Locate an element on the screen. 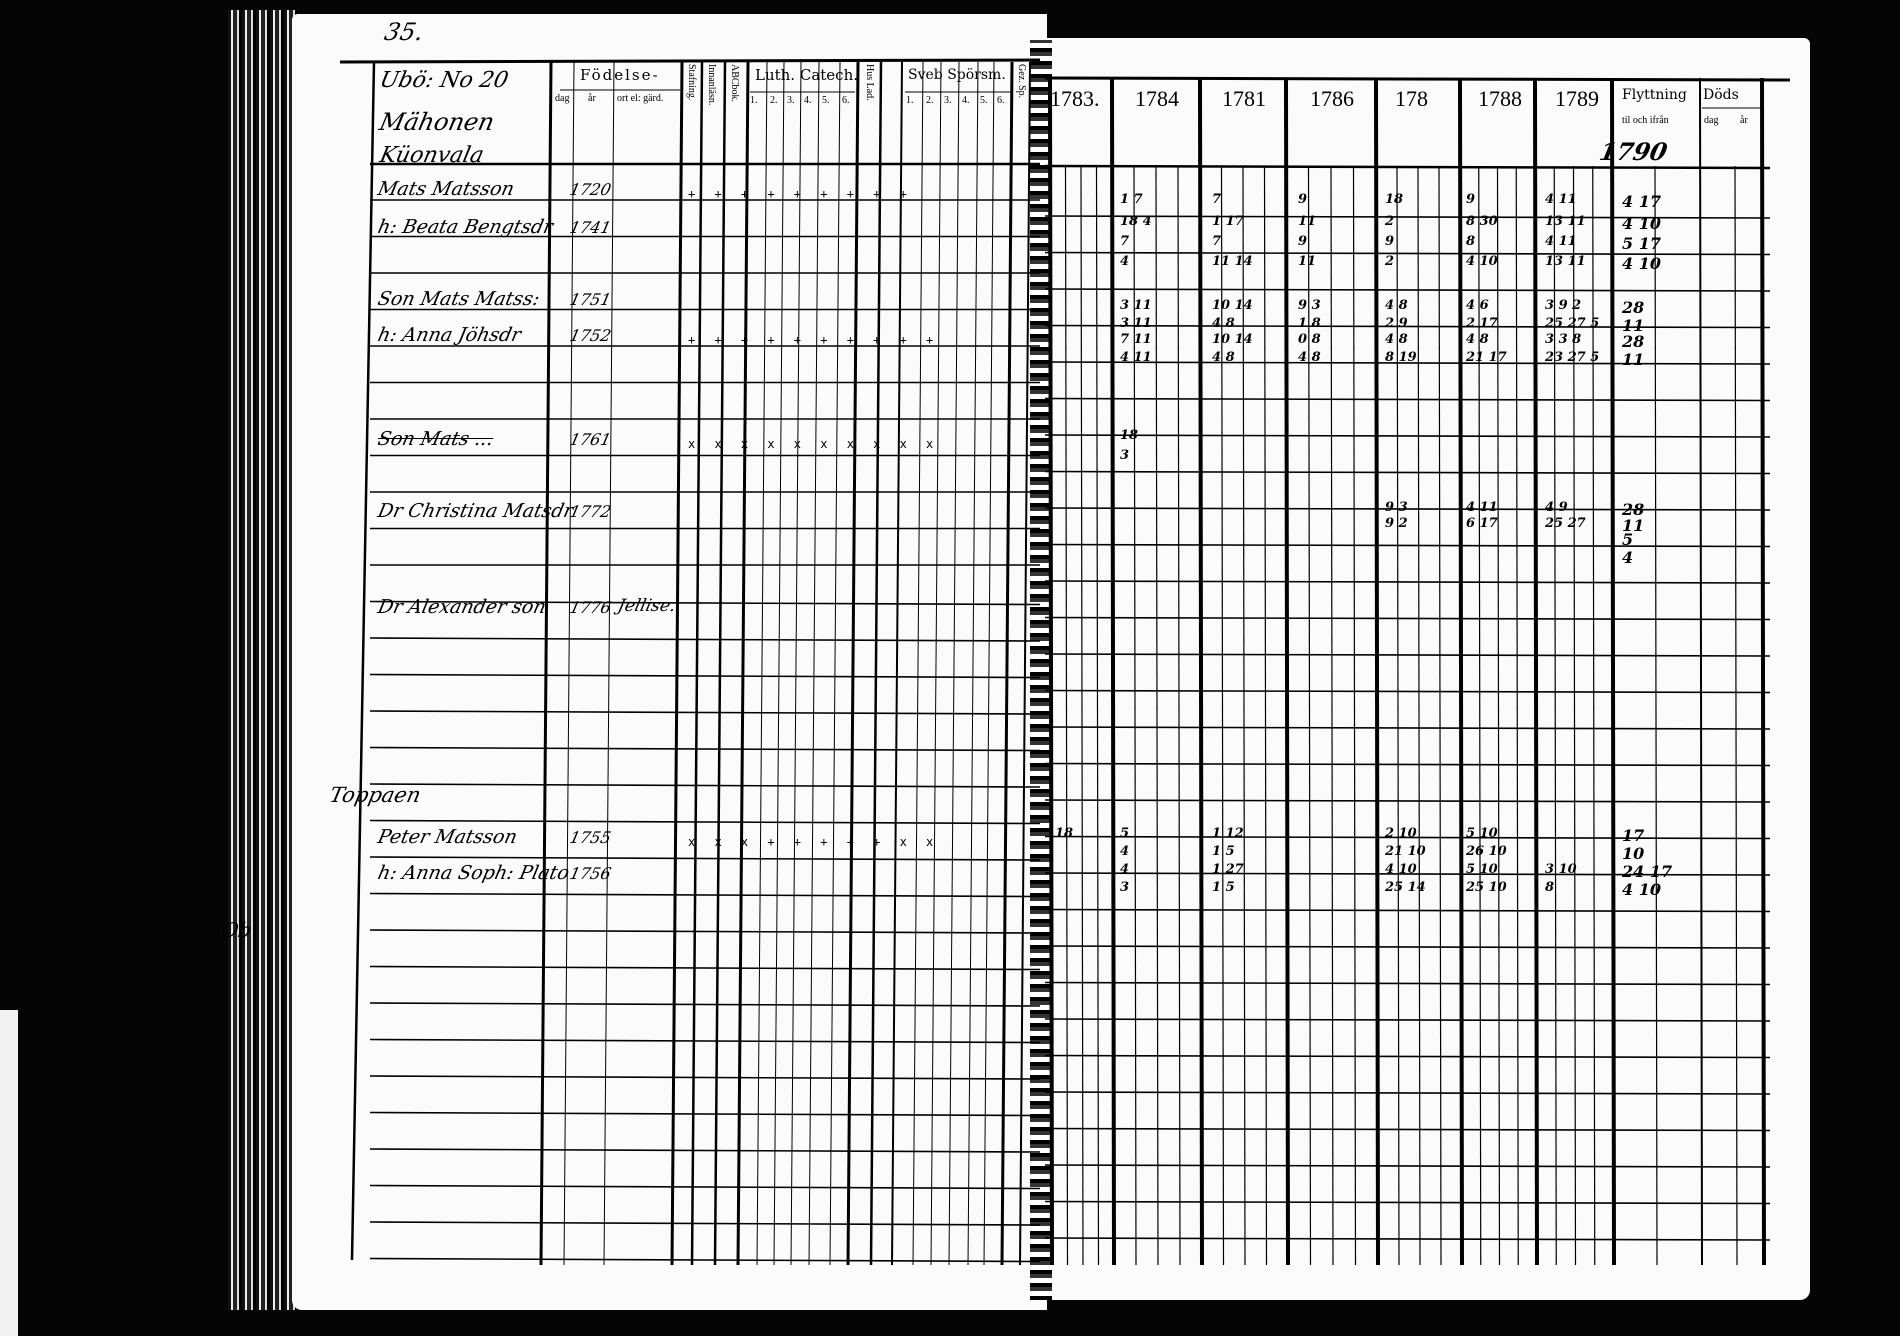 This screenshot has height=1336, width=1900. header-stafning: Stafning. is located at coordinates (691, 82).